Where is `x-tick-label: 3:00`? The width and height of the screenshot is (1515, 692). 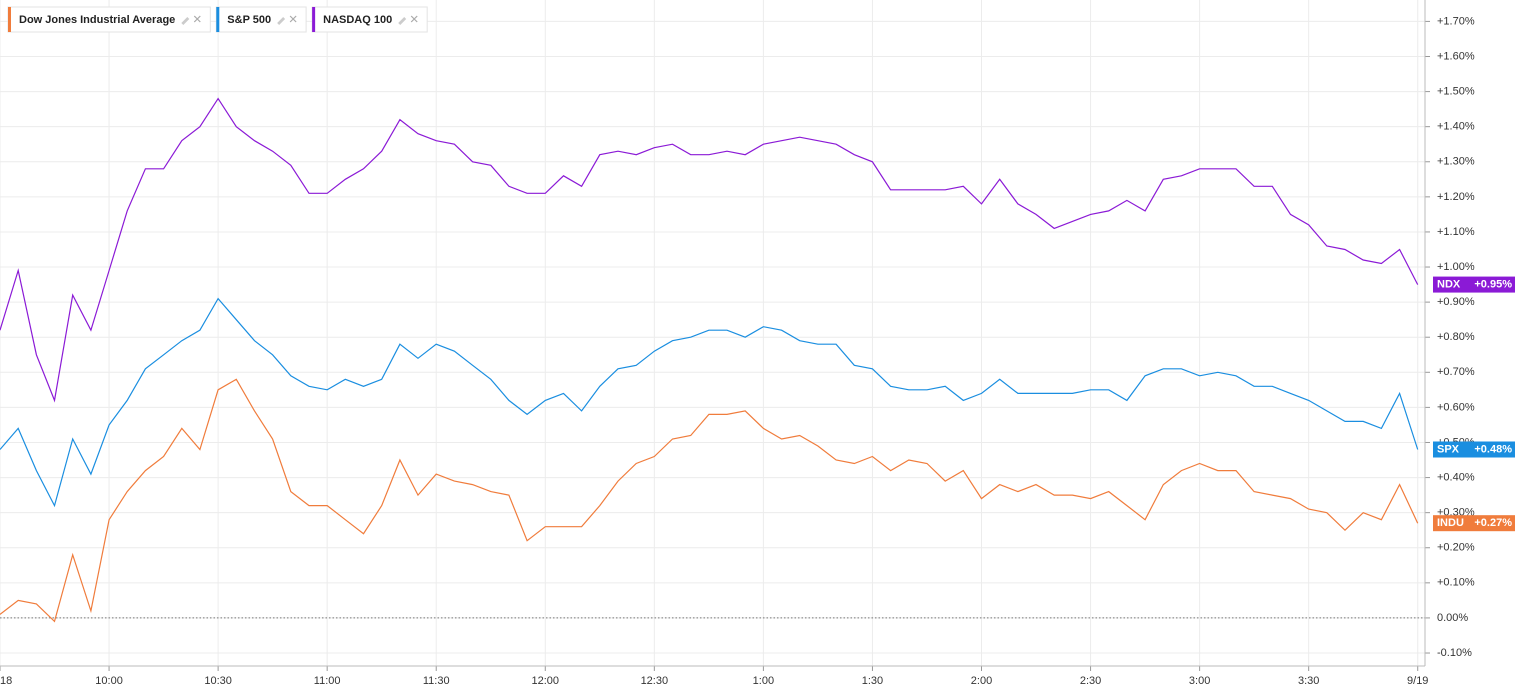
x-tick-label: 3:00 is located at coordinates (1199, 681).